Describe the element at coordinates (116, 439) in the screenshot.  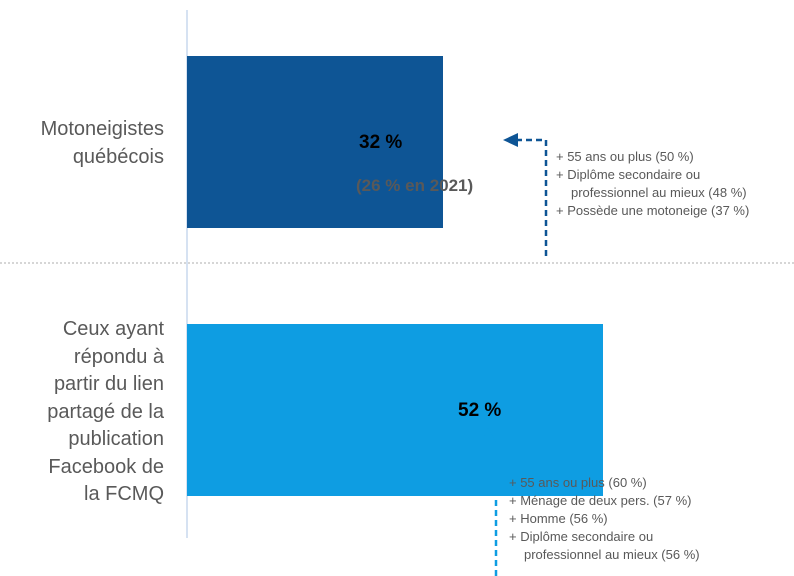
I see `category-label-line: publication` at that location.